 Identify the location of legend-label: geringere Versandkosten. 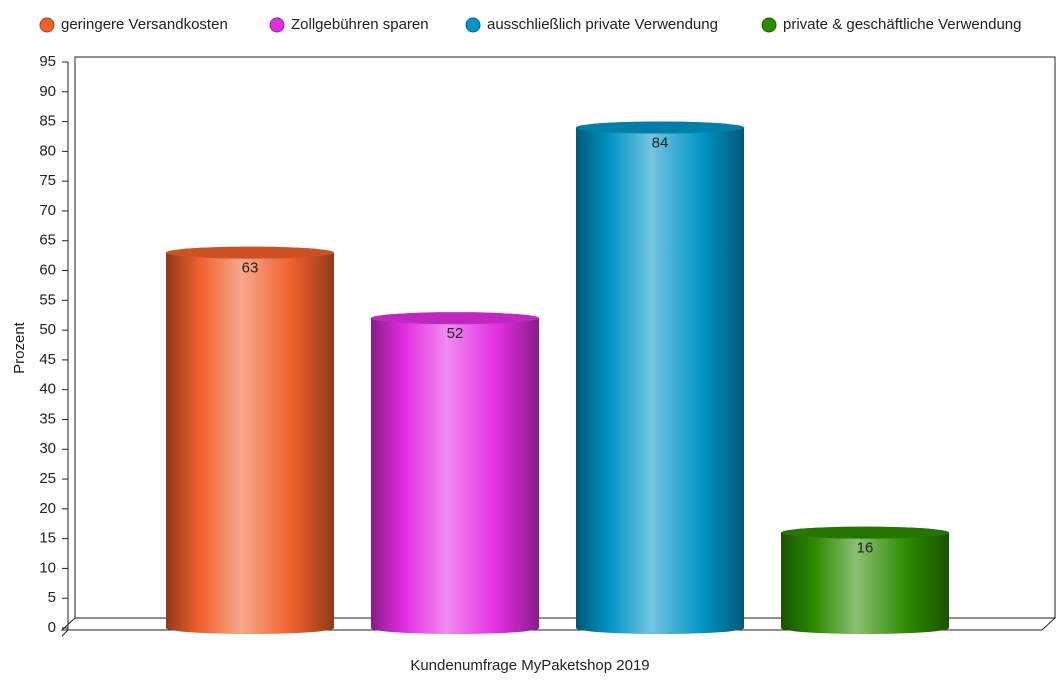
(144, 24).